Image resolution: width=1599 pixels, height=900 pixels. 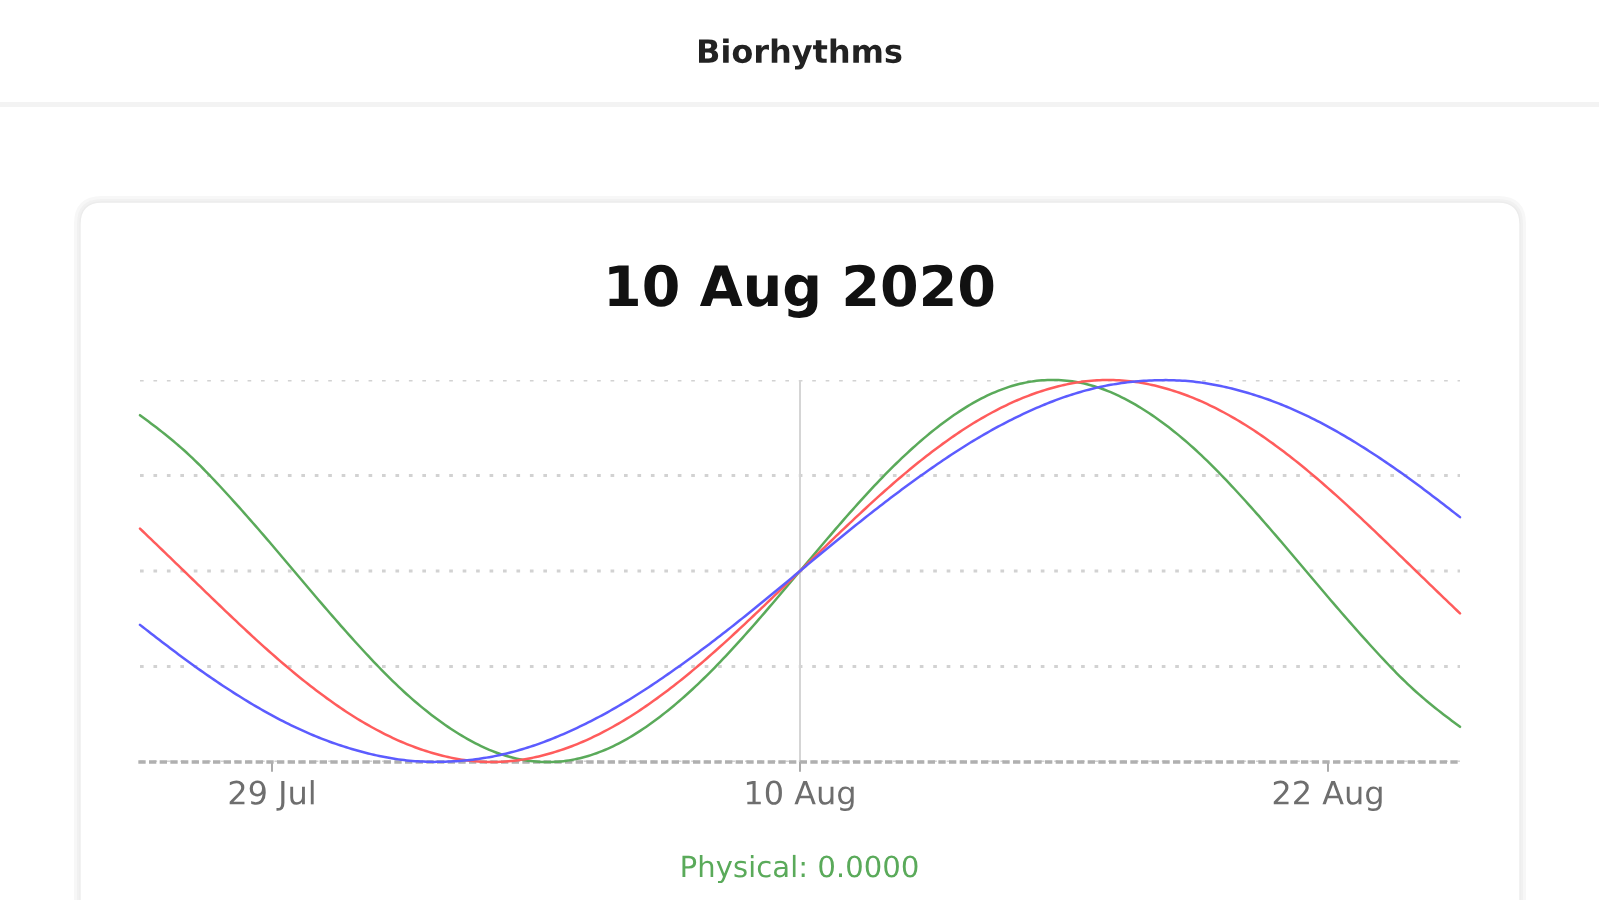 What do you see at coordinates (800, 54) in the screenshot?
I see `chart-title: Biorhythms` at bounding box center [800, 54].